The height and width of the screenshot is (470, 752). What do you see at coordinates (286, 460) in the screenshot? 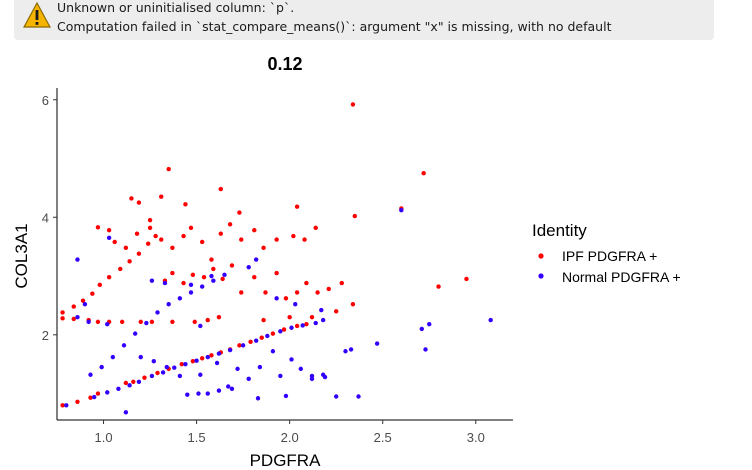
I see `x-axis-title: PDGFRA` at bounding box center [286, 460].